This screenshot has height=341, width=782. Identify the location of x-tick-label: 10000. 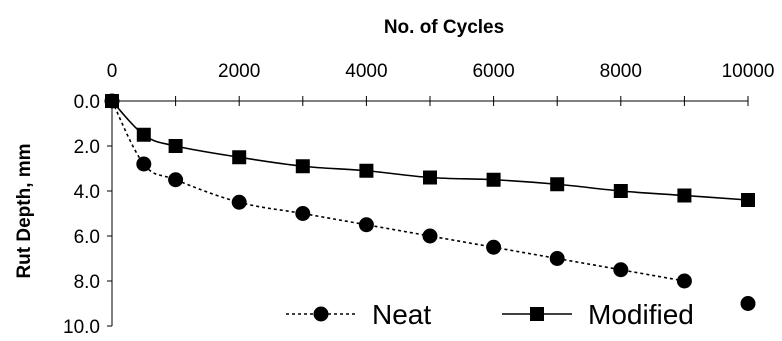
(748, 71).